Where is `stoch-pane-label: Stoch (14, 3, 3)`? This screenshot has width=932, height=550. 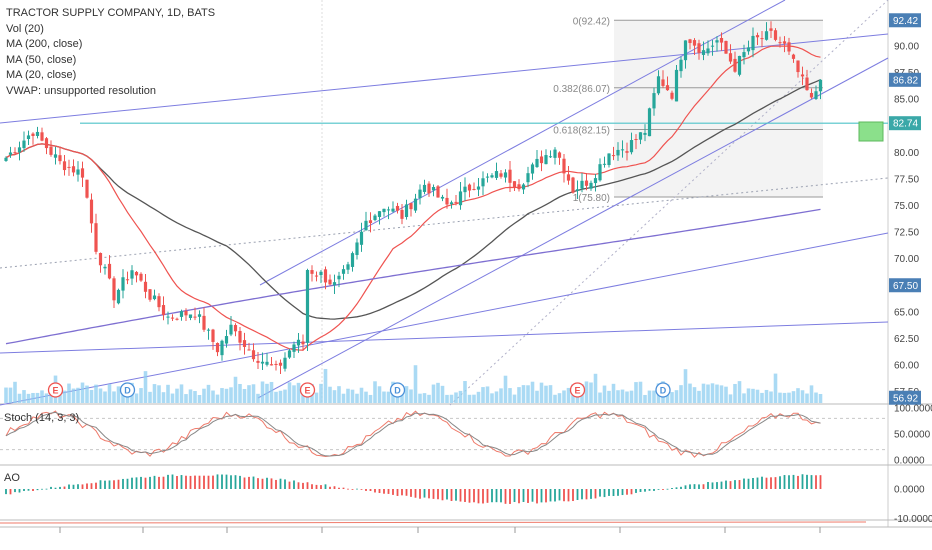
stoch-pane-label: Stoch (14, 3, 3) is located at coordinates (42, 418).